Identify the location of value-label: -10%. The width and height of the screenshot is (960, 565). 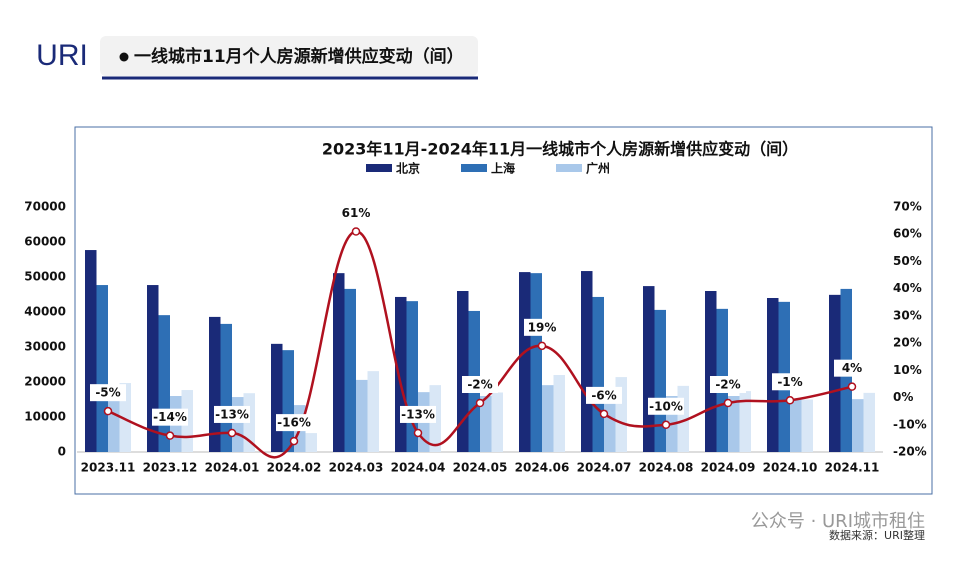
(666, 406).